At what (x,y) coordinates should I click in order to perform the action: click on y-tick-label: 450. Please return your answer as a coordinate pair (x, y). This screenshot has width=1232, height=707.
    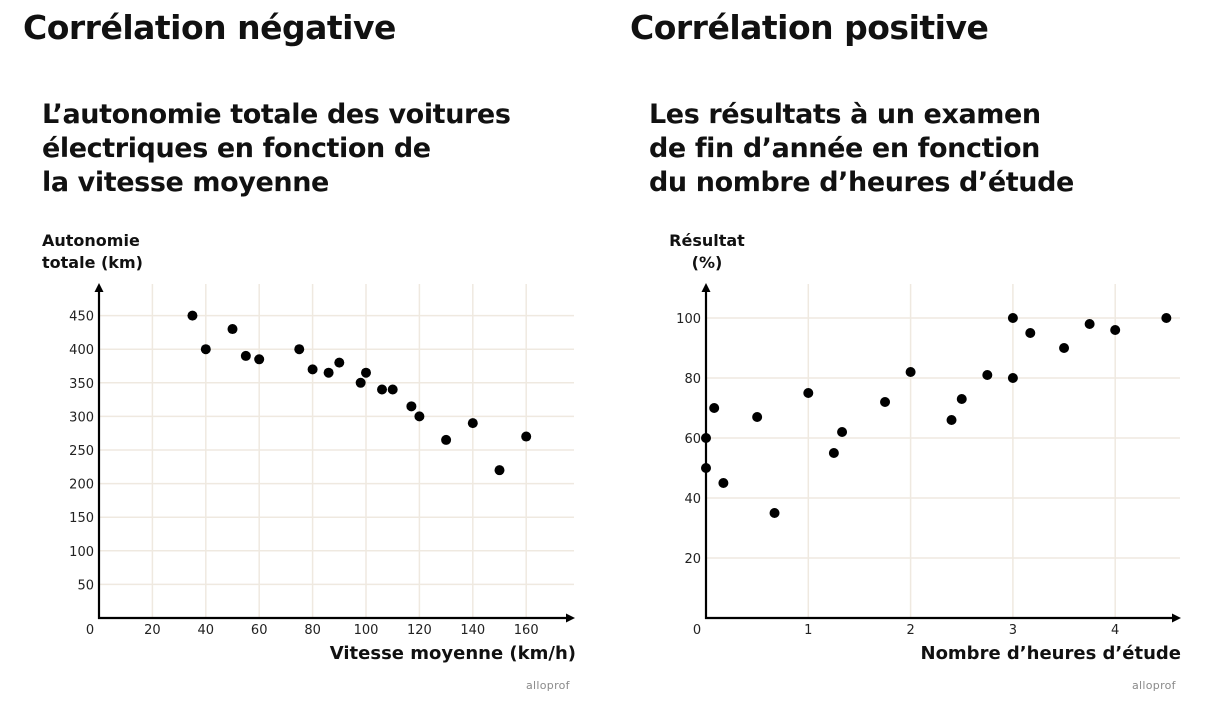
    Looking at the image, I should click on (81, 317).